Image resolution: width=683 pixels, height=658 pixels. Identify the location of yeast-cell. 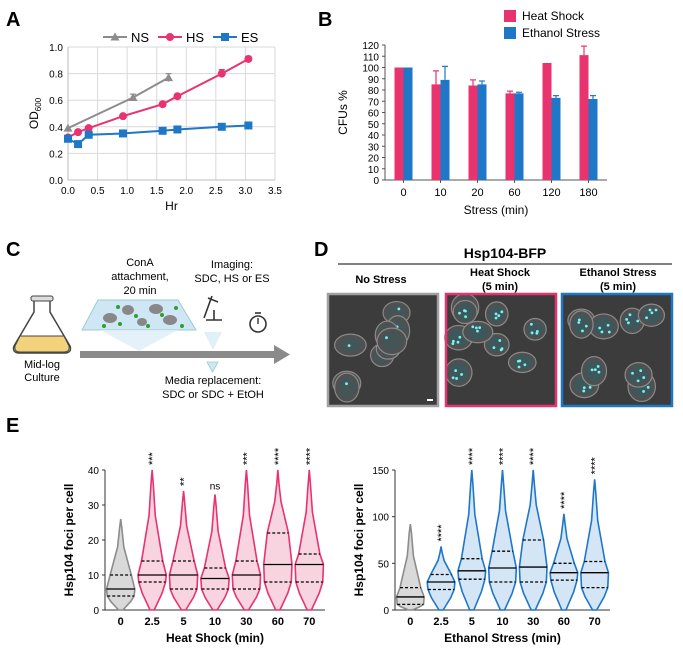
(347, 387).